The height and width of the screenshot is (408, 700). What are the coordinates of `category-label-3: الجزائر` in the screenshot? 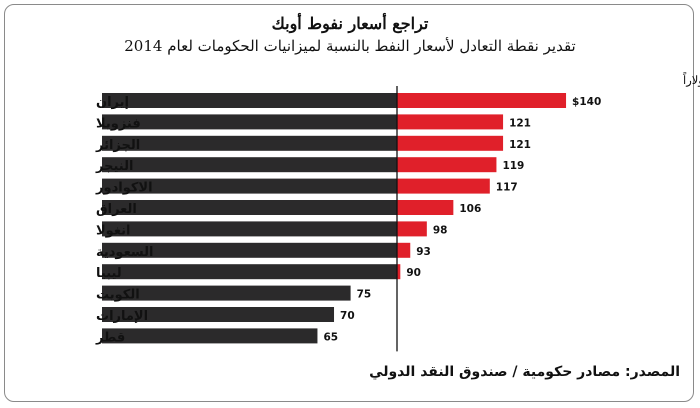 It's located at (117, 145).